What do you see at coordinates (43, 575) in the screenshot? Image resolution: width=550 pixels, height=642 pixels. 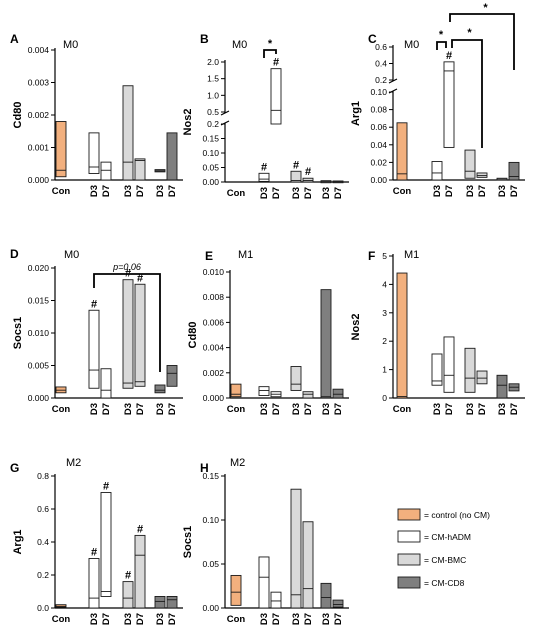 I see `y-tick-label: 0.2` at bounding box center [43, 575].